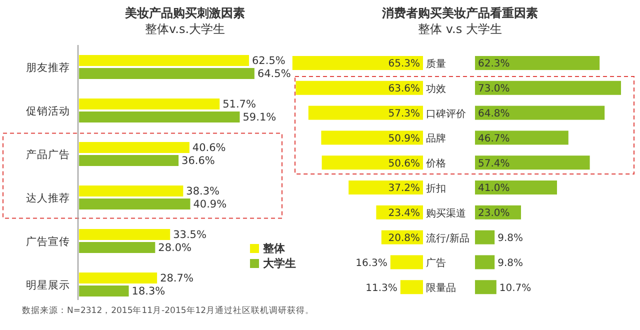 This screenshot has width=640, height=330. Describe the element at coordinates (184, 13) in the screenshot. I see `chart-title: 美妆产品购买刺激因素` at that location.